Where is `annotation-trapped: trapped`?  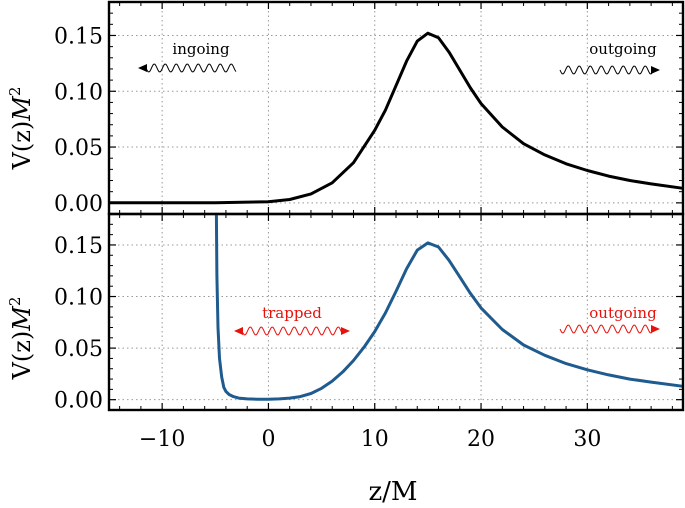 annotation-trapped: trapped is located at coordinates (292, 320).